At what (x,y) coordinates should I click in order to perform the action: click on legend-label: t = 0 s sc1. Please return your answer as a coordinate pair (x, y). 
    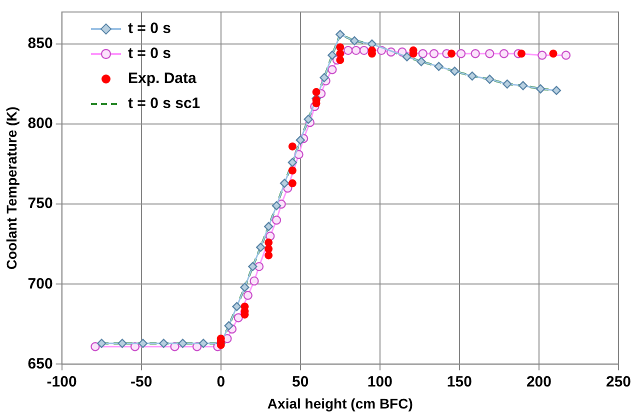
    Looking at the image, I should click on (164, 103).